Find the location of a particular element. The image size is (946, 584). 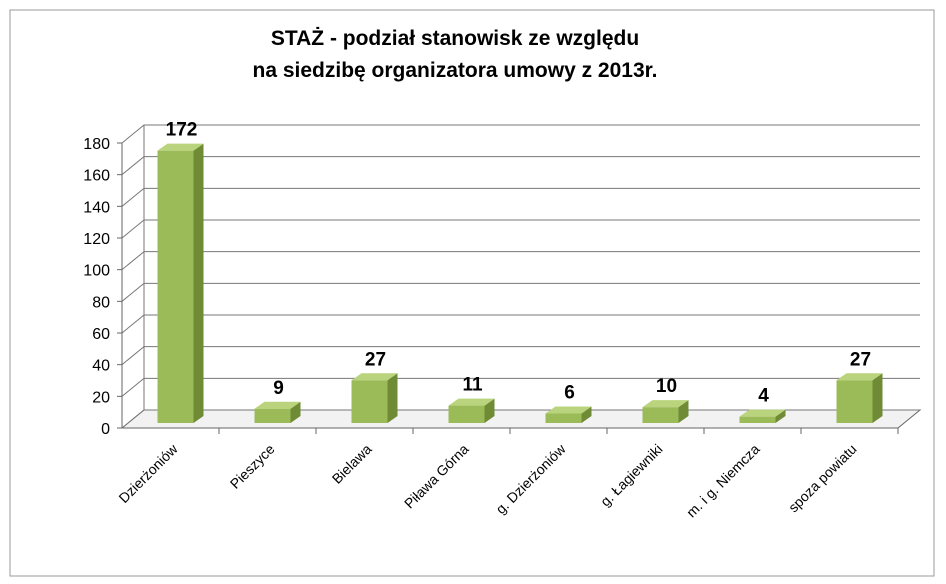

y-tick-label: 0 is located at coordinates (105, 429).